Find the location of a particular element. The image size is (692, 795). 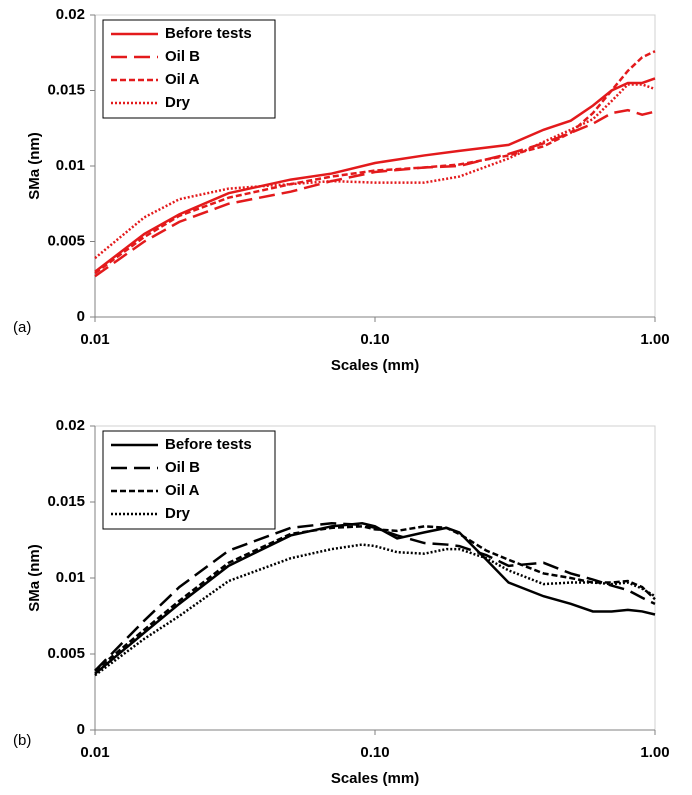

series-line is located at coordinates (375, 610).